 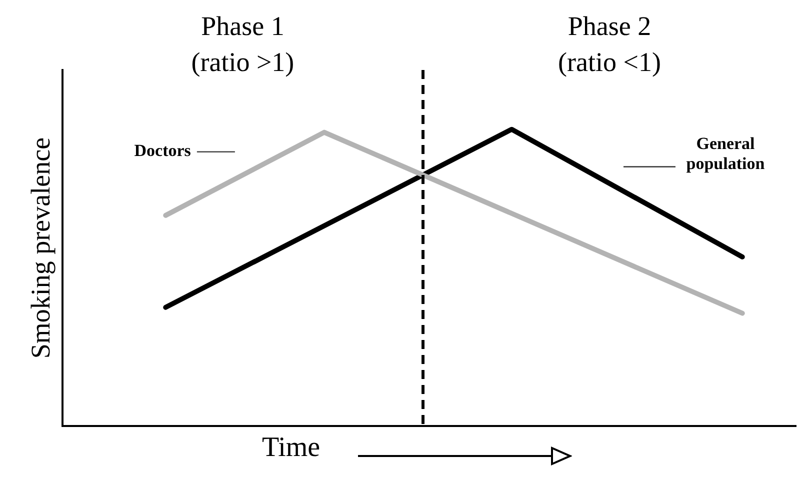 I want to click on text: Phase 2 (ratio <1), so click(x=609, y=44).